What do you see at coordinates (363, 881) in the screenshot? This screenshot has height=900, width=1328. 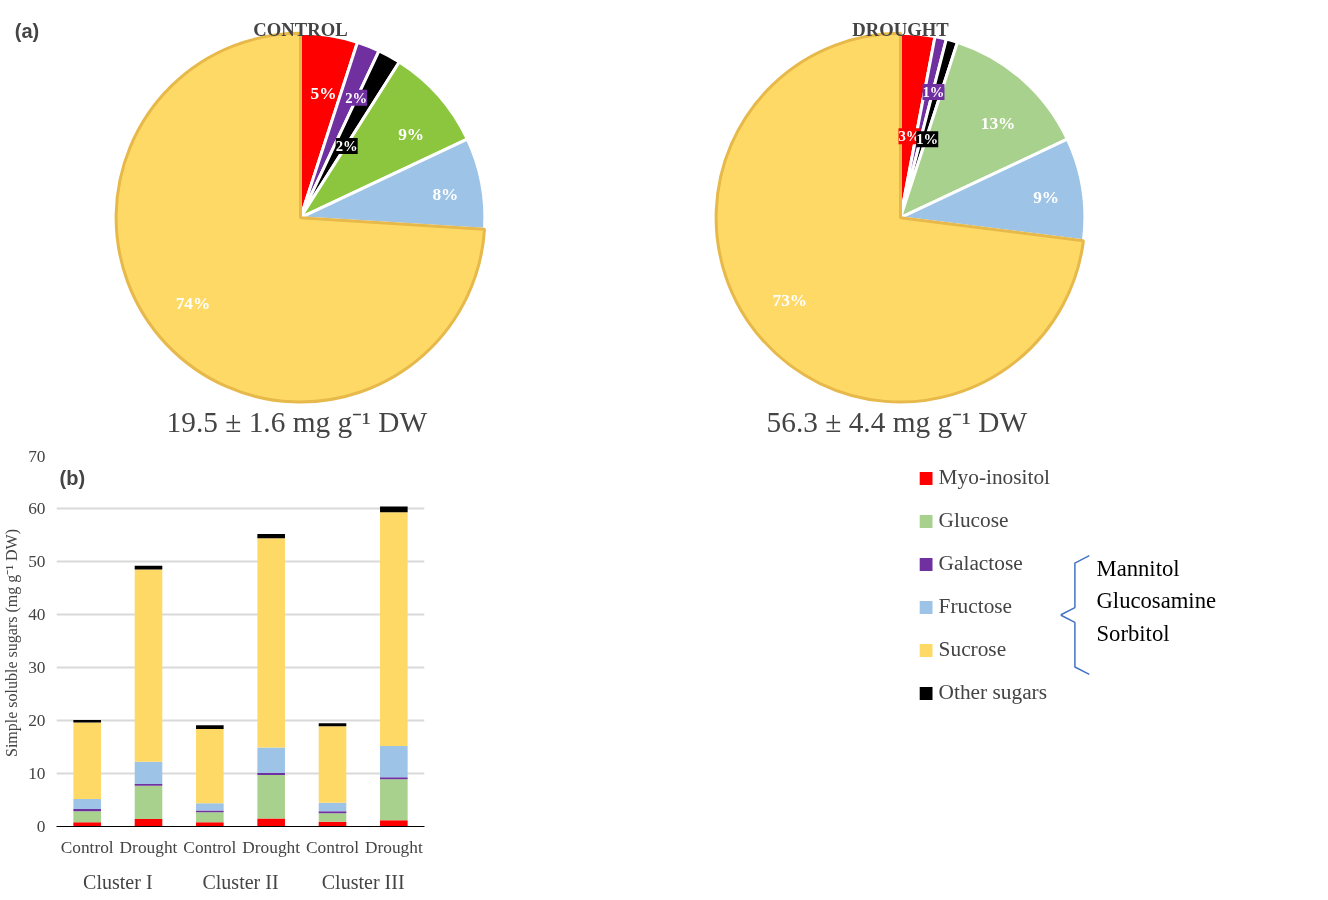 I see `text: Cluster III` at bounding box center [363, 881].